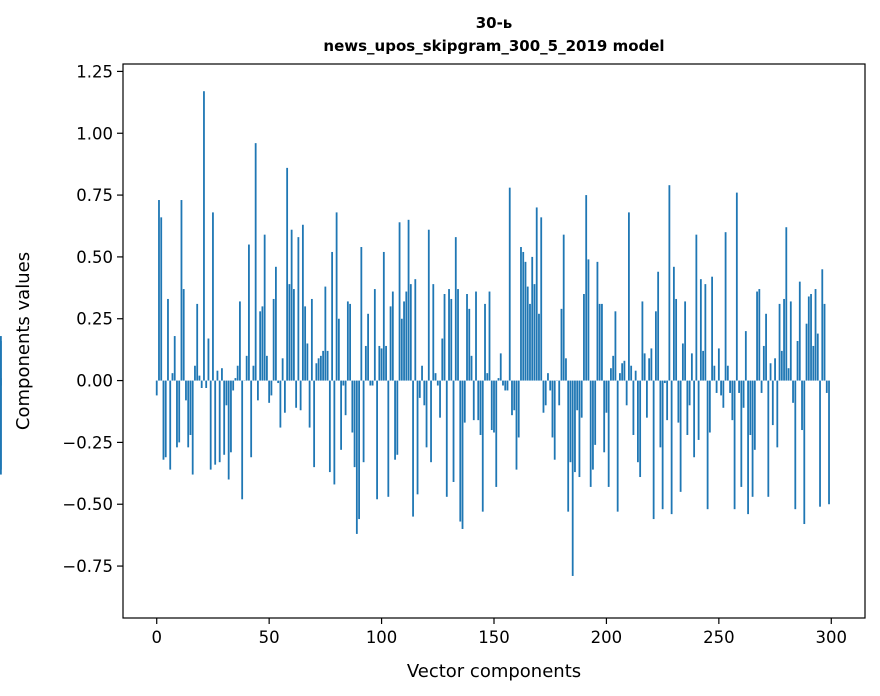 The width and height of the screenshot is (880, 696). I want to click on x-tick-label: 50, so click(269, 637).